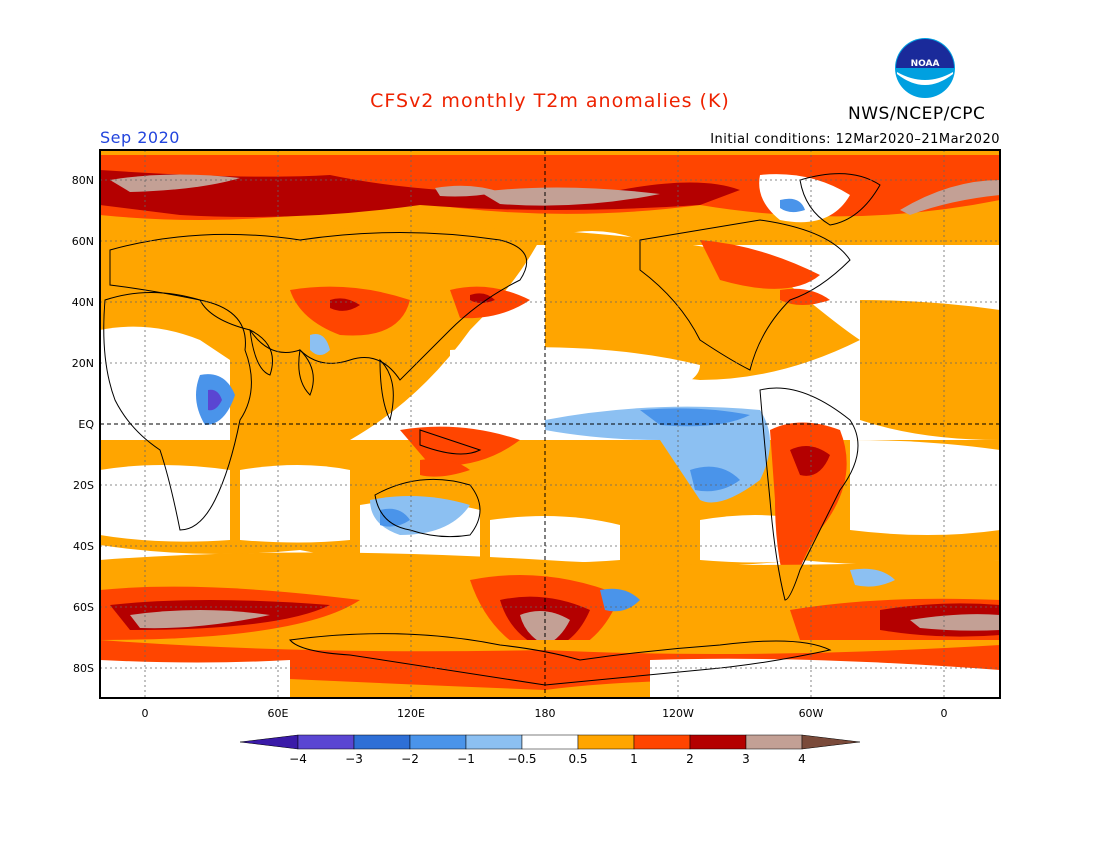  What do you see at coordinates (855, 139) in the screenshot?
I see `initial-conditions-label: Initial conditions: 12Mar2020–21Mar2020` at bounding box center [855, 139].